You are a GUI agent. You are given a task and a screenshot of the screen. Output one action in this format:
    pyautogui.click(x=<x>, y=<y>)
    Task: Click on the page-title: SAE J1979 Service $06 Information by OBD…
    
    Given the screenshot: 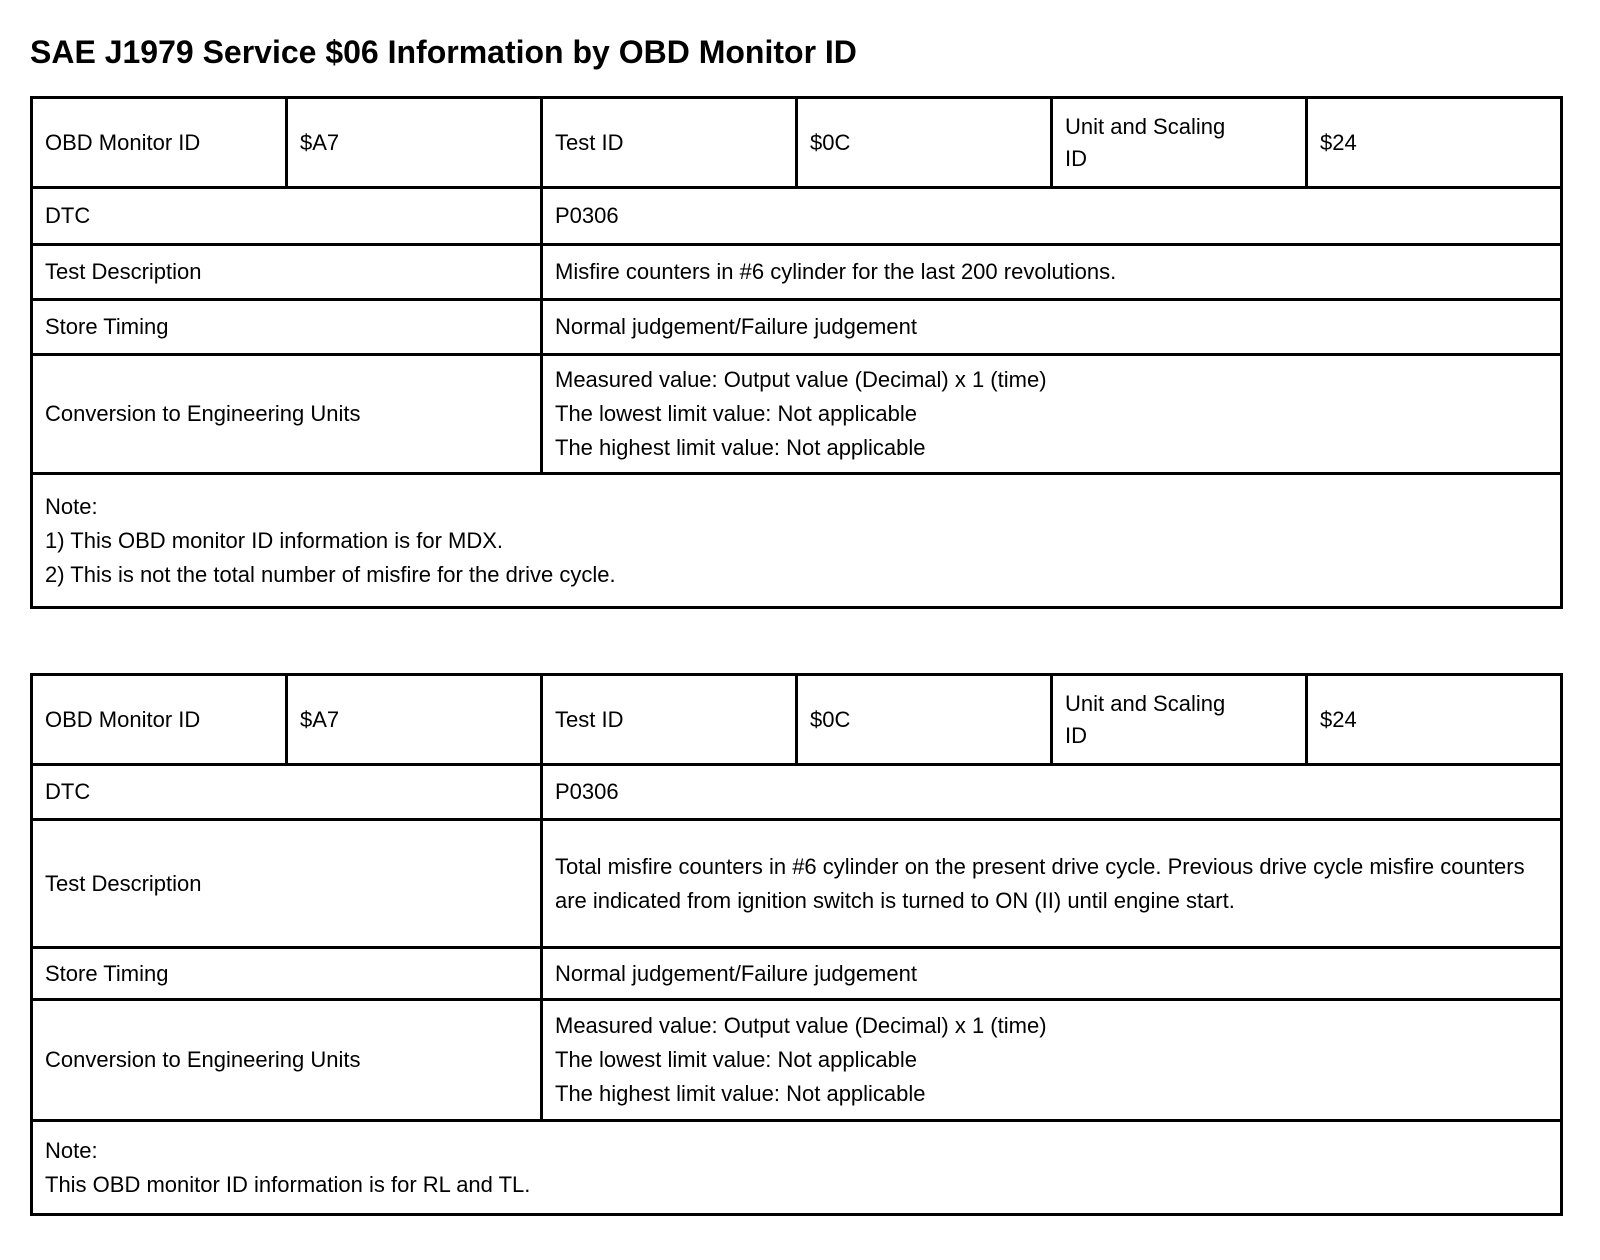 What is the action you would take?
    pyautogui.click(x=443, y=52)
    